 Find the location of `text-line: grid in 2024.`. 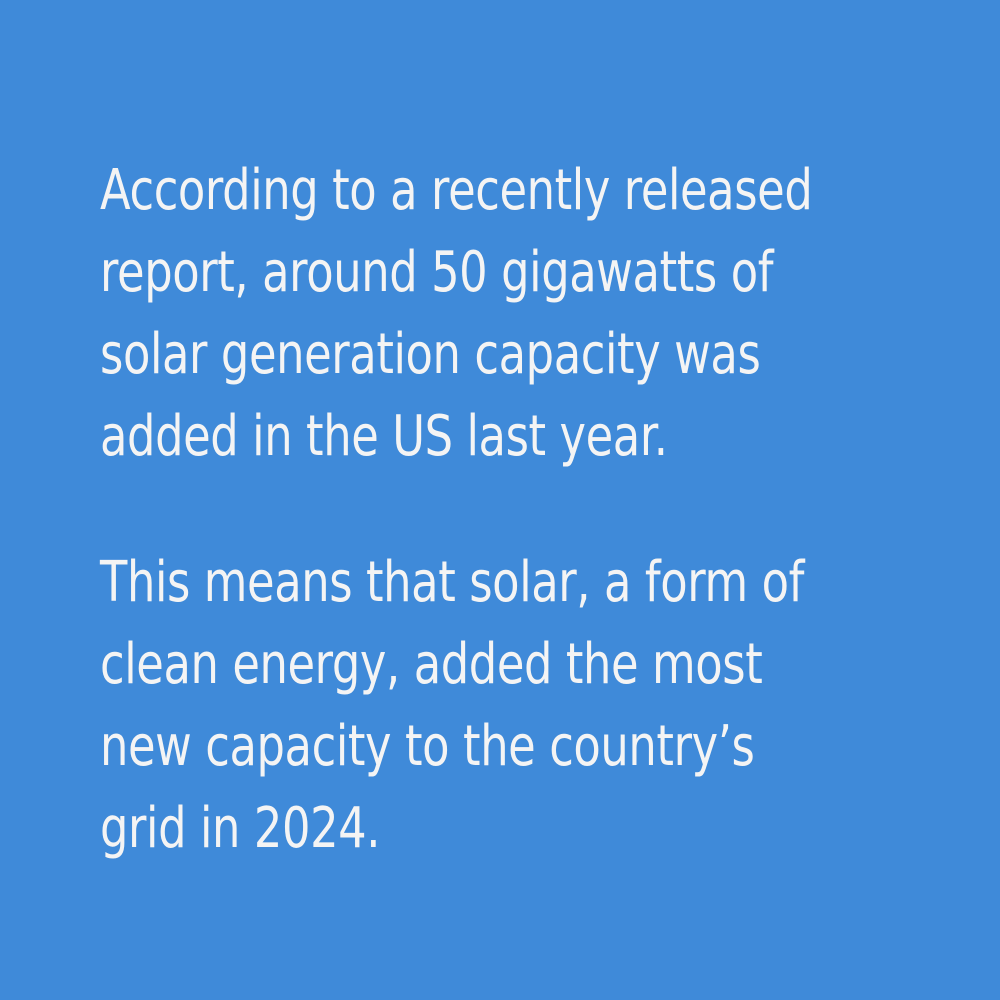

text-line: grid in 2024. is located at coordinates (240, 828).